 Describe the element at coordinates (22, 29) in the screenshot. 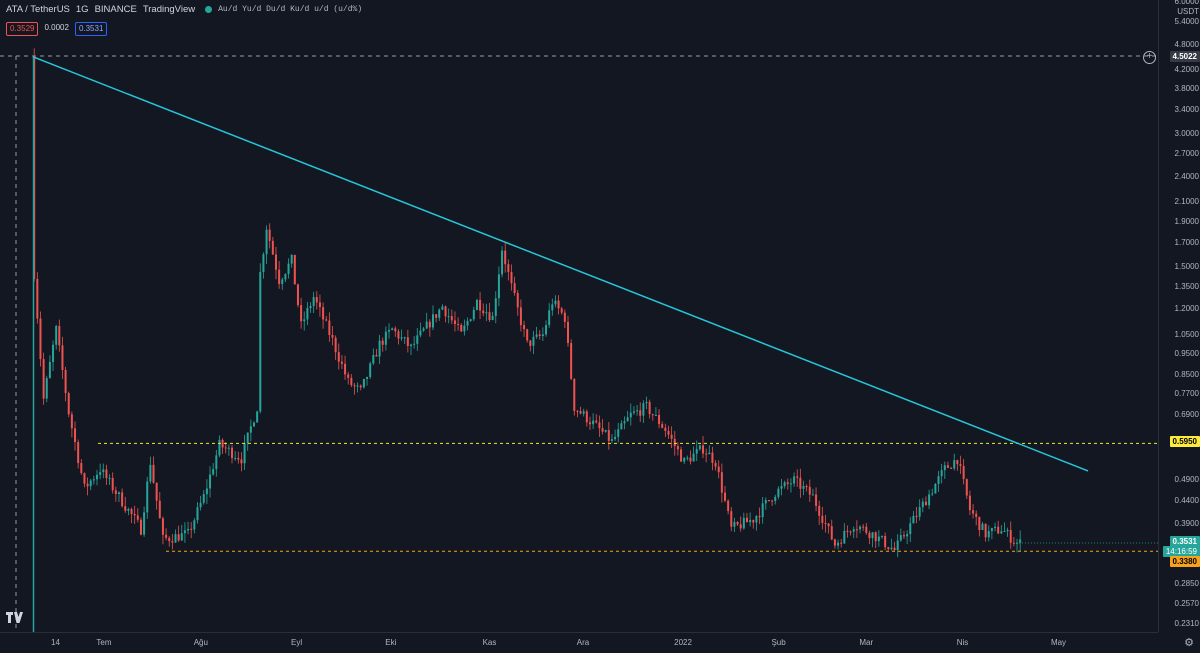

I see `sell-price: 0.3529` at that location.